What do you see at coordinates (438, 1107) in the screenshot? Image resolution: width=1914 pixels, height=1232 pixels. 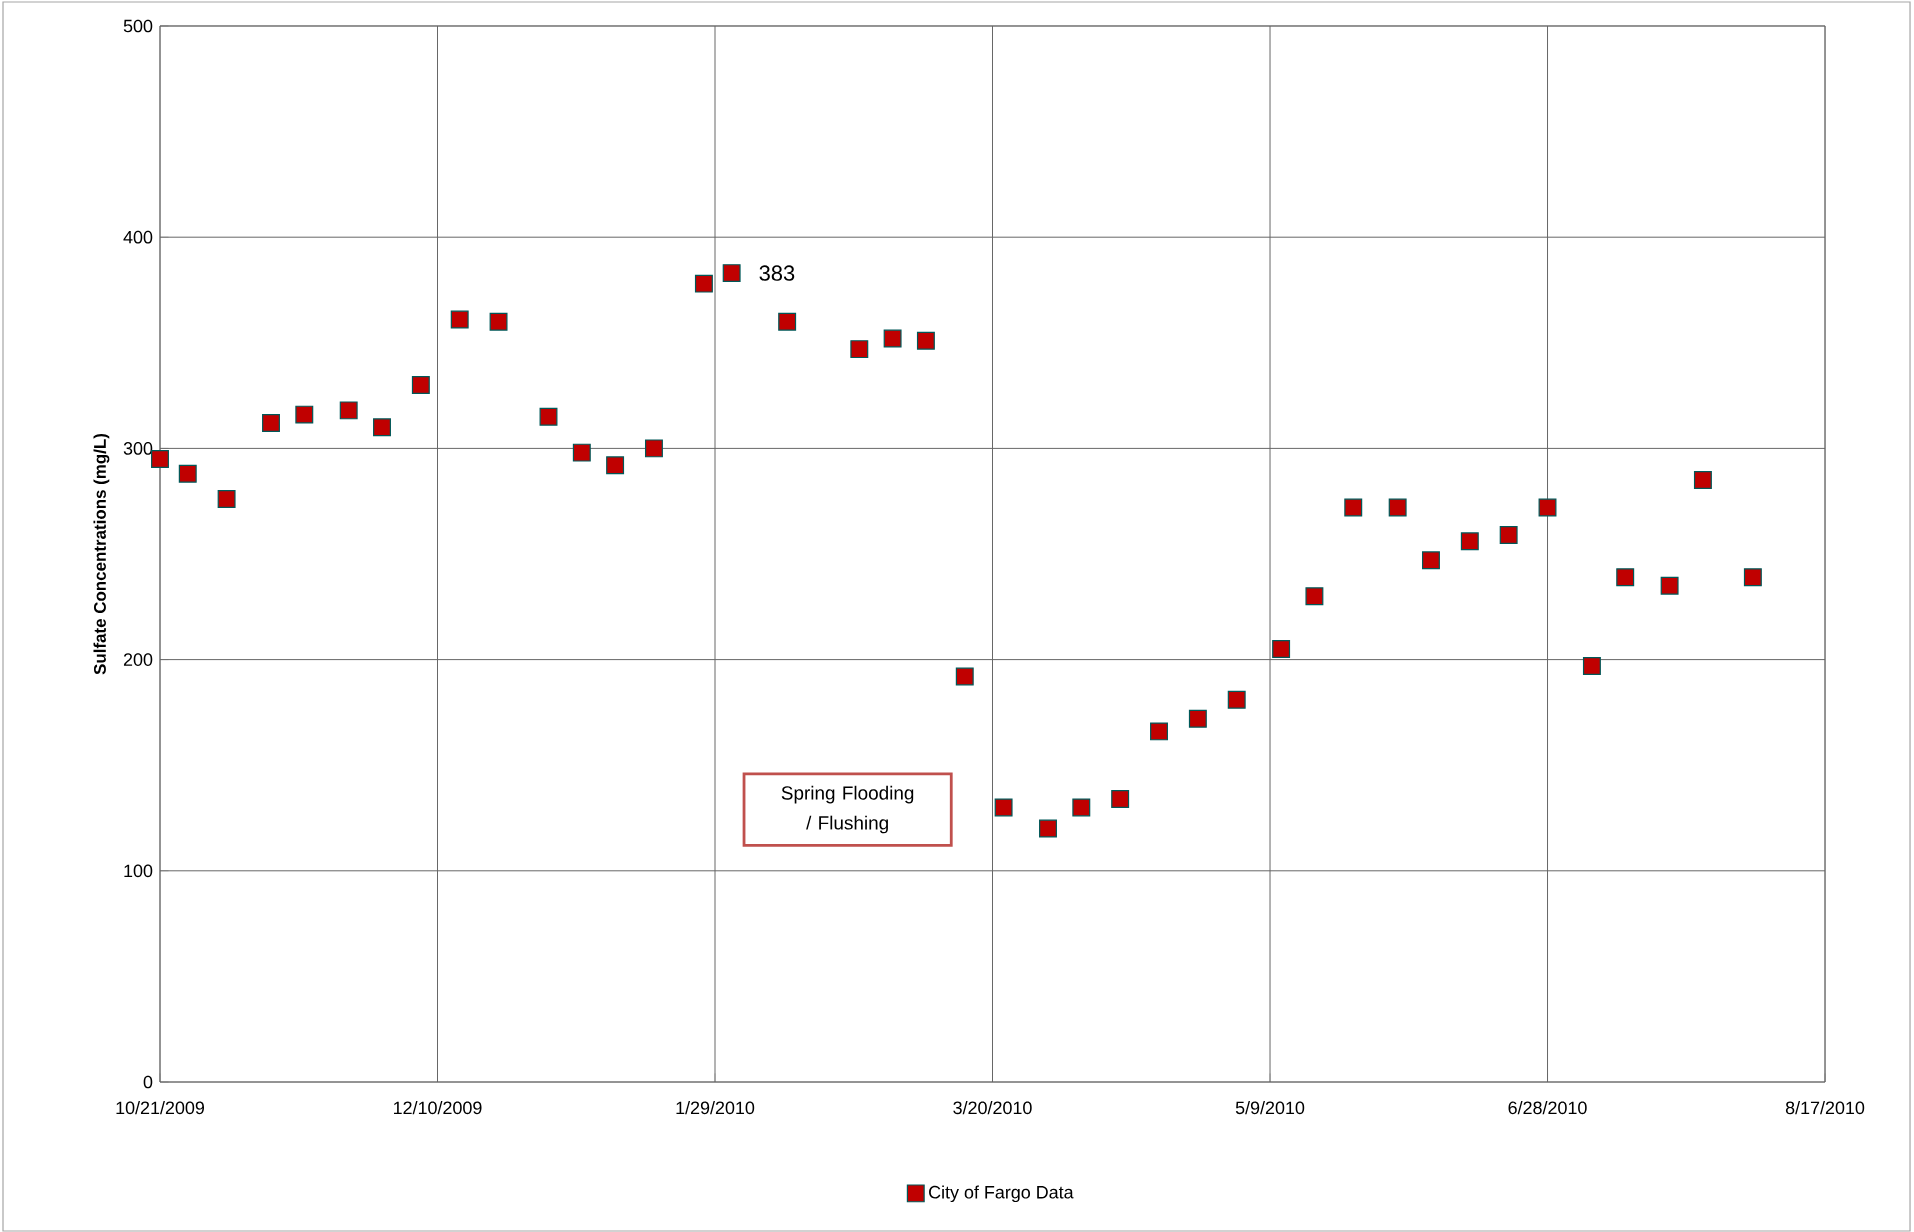 I see `x-tick-label: 12/10/2009` at bounding box center [438, 1107].